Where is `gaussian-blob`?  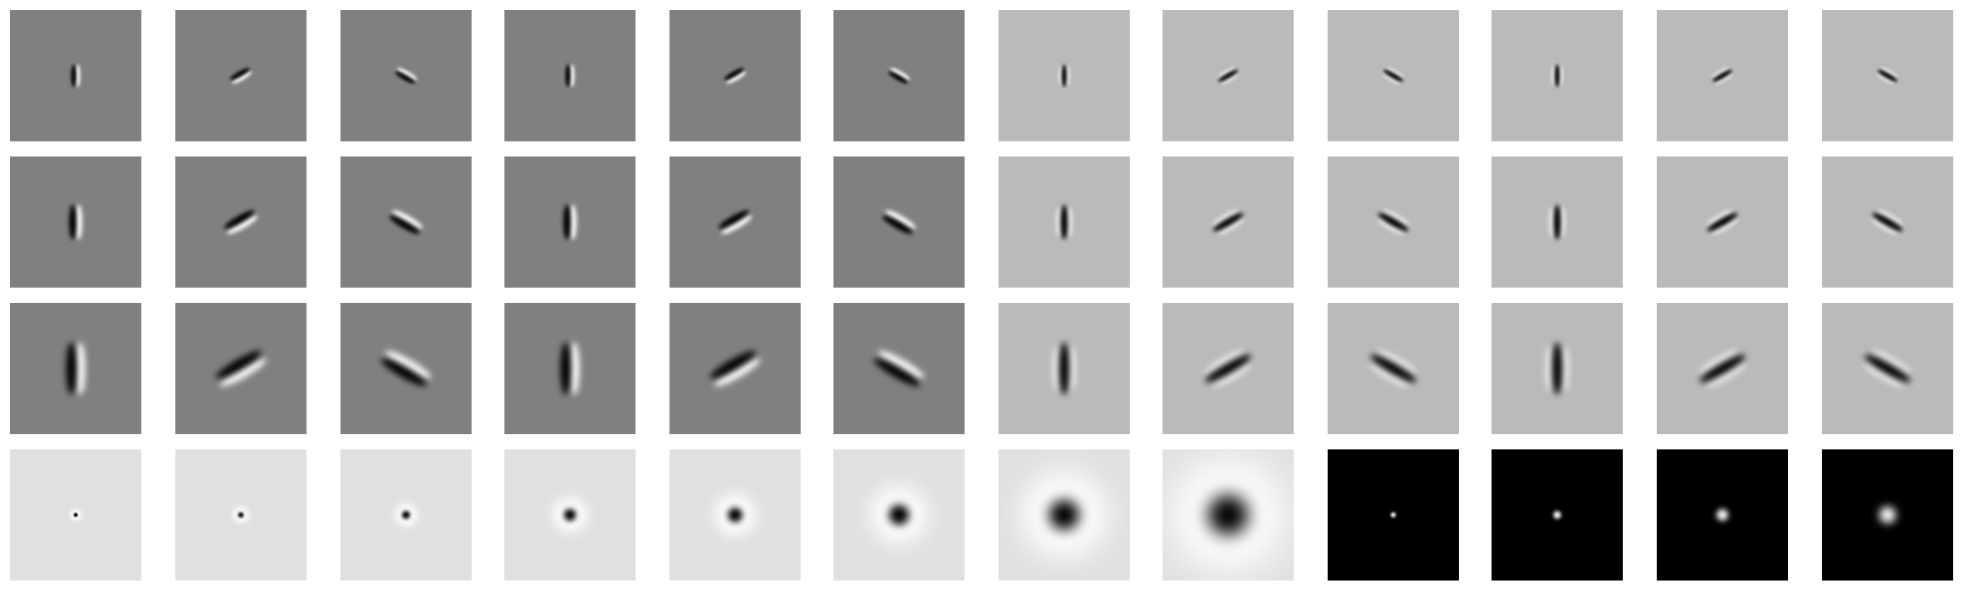 gaussian-blob is located at coordinates (1557, 515).